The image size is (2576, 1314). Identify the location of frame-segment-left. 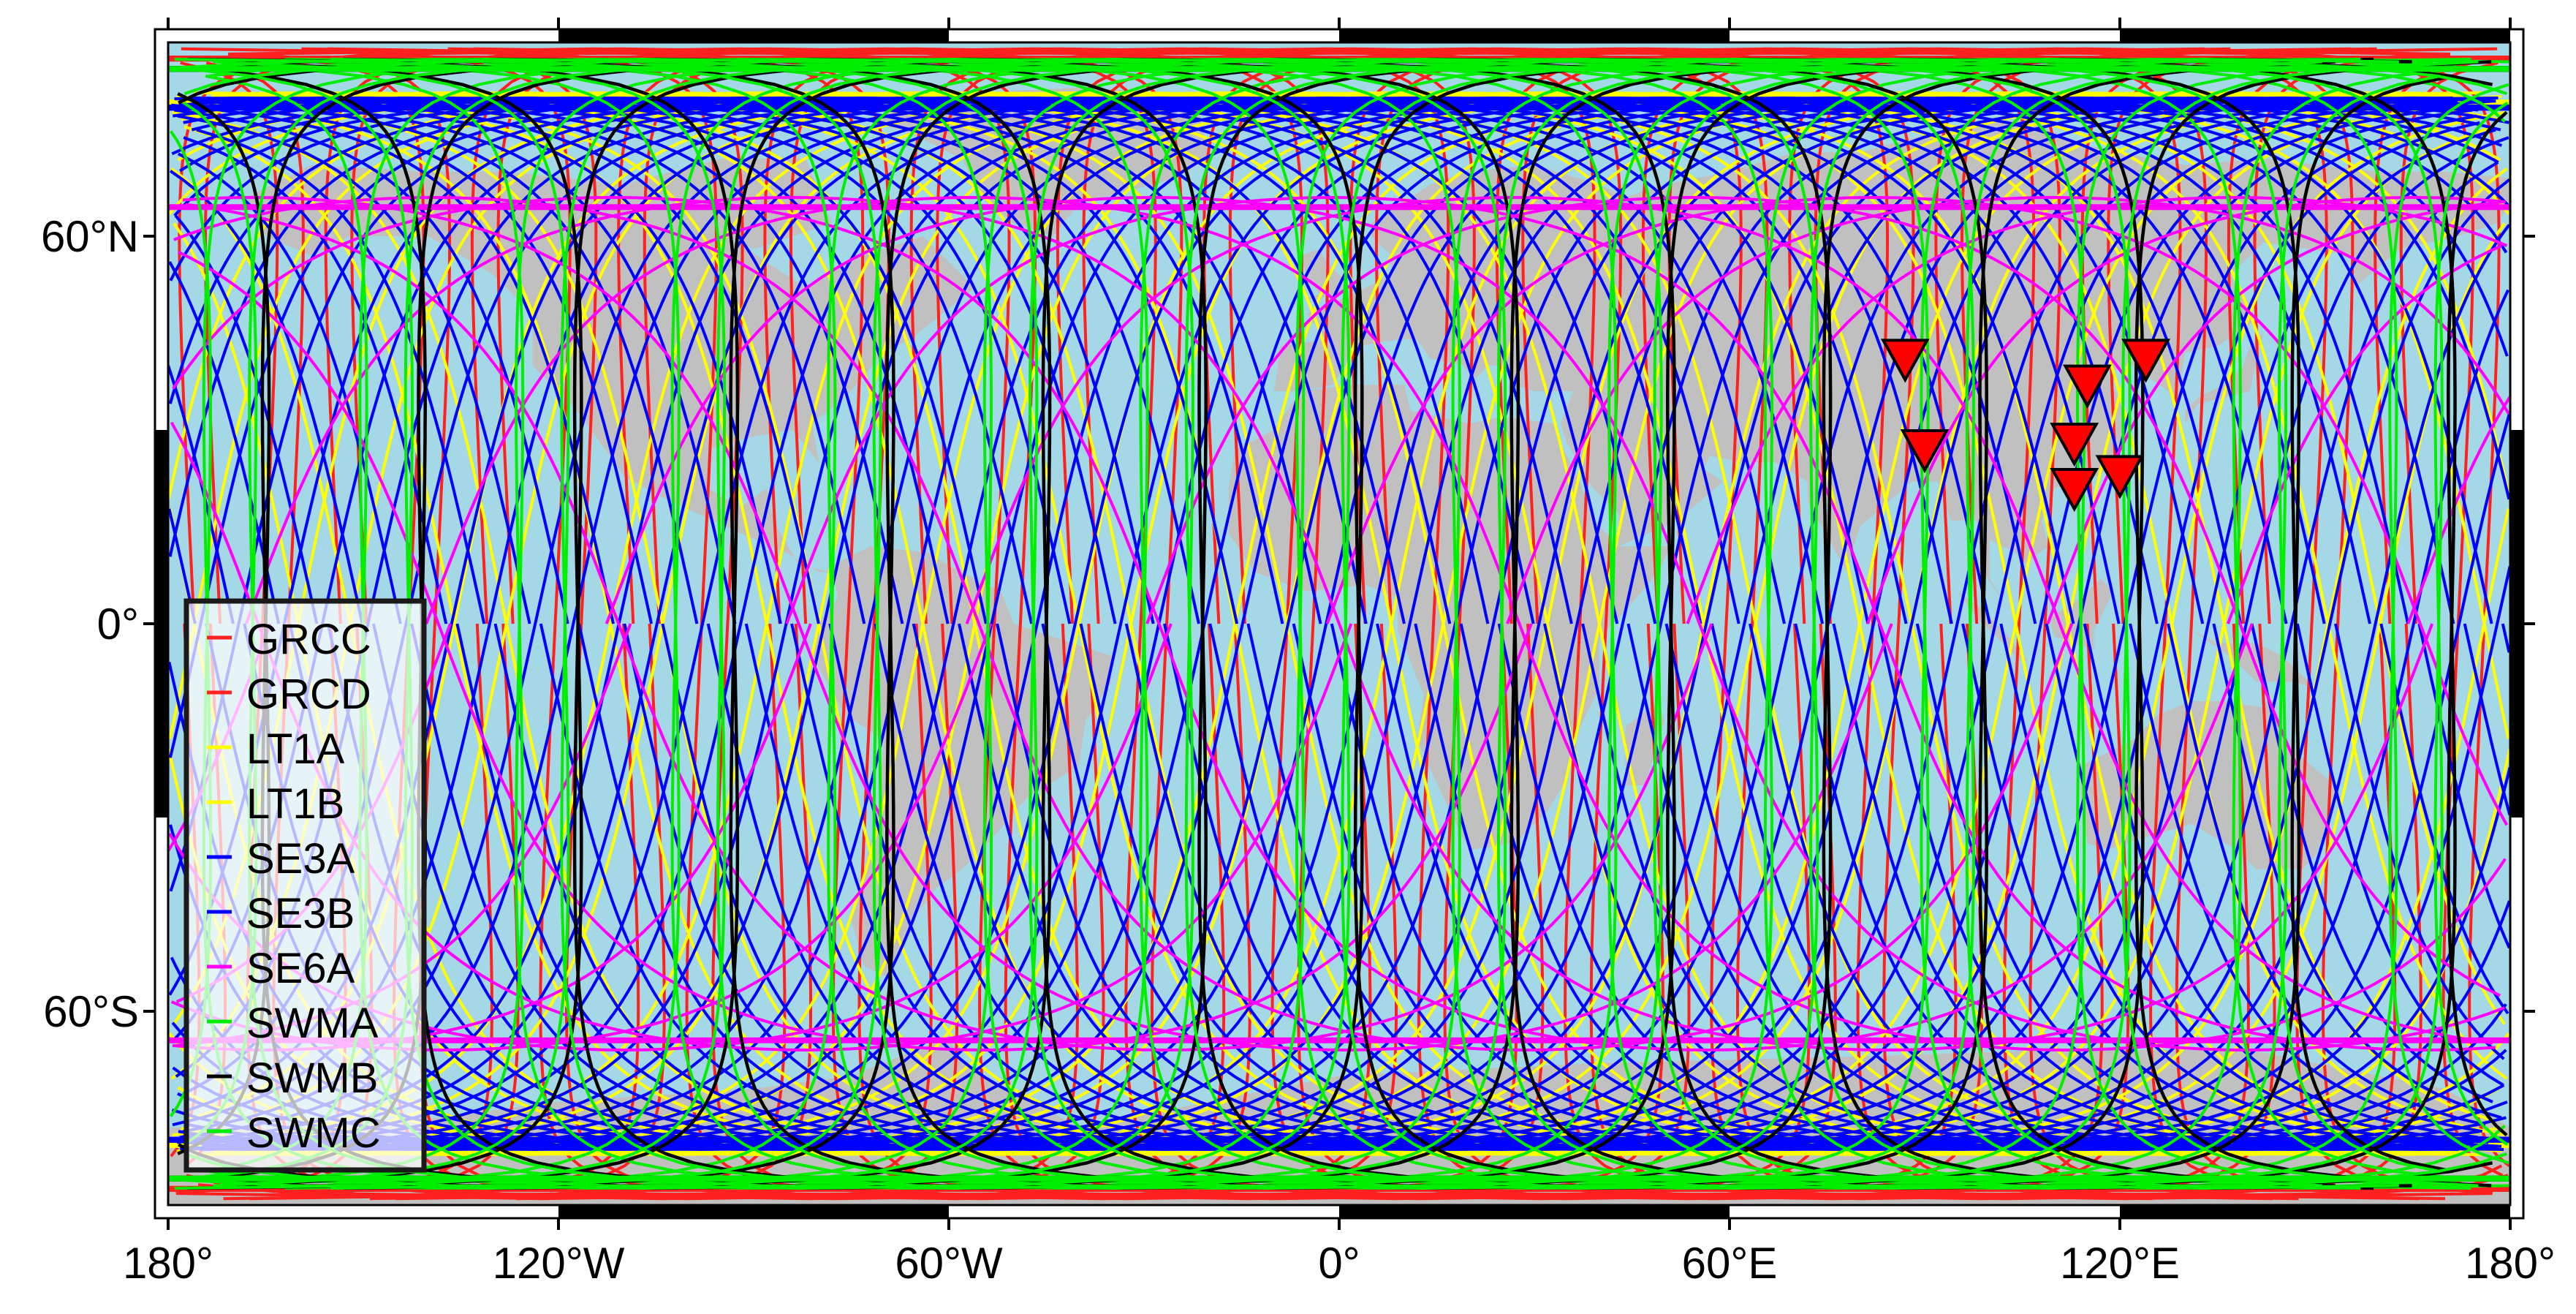
(161, 624).